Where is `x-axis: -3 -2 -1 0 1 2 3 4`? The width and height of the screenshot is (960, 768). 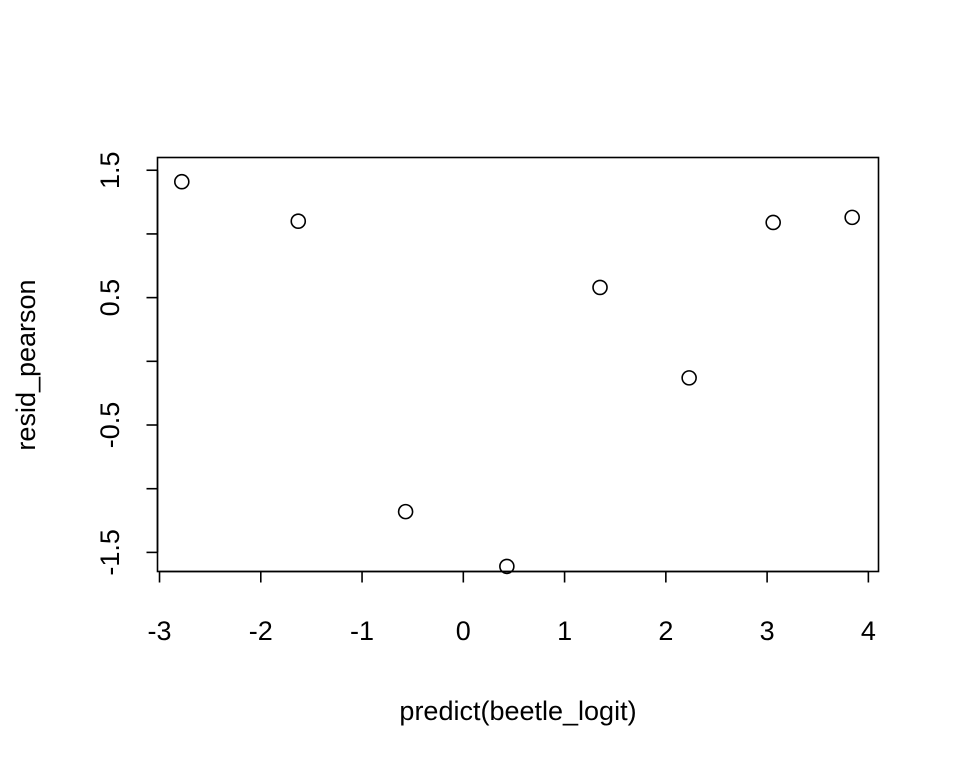 x-axis: -3 -2 -1 0 1 2 3 4 is located at coordinates (512, 608).